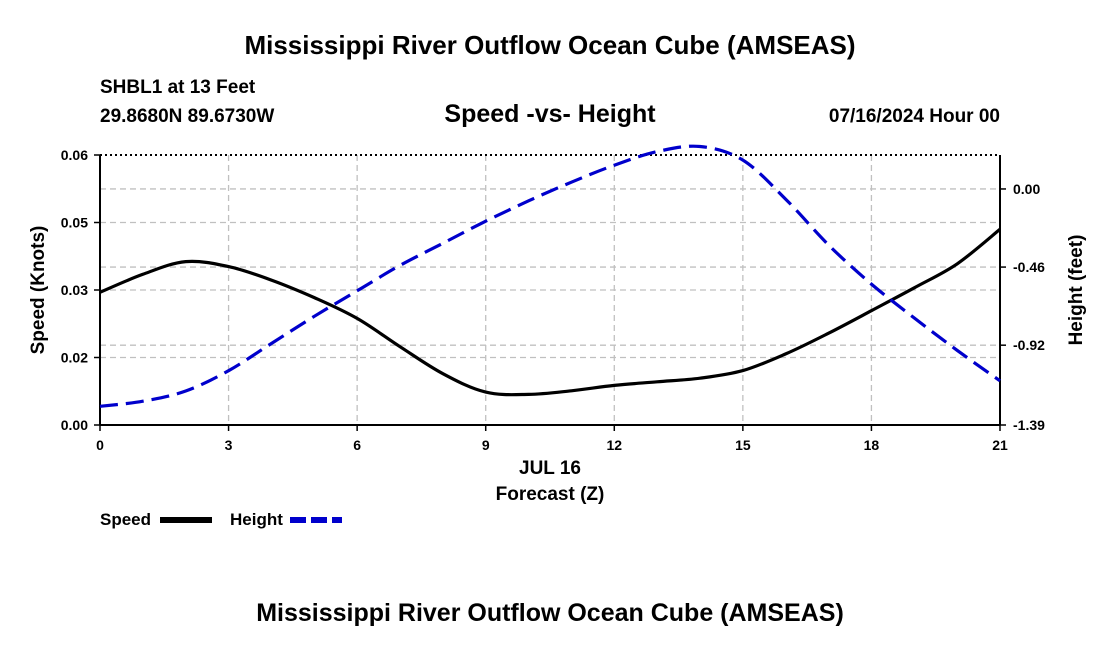  What do you see at coordinates (550, 468) in the screenshot?
I see `date-label: JUL 16` at bounding box center [550, 468].